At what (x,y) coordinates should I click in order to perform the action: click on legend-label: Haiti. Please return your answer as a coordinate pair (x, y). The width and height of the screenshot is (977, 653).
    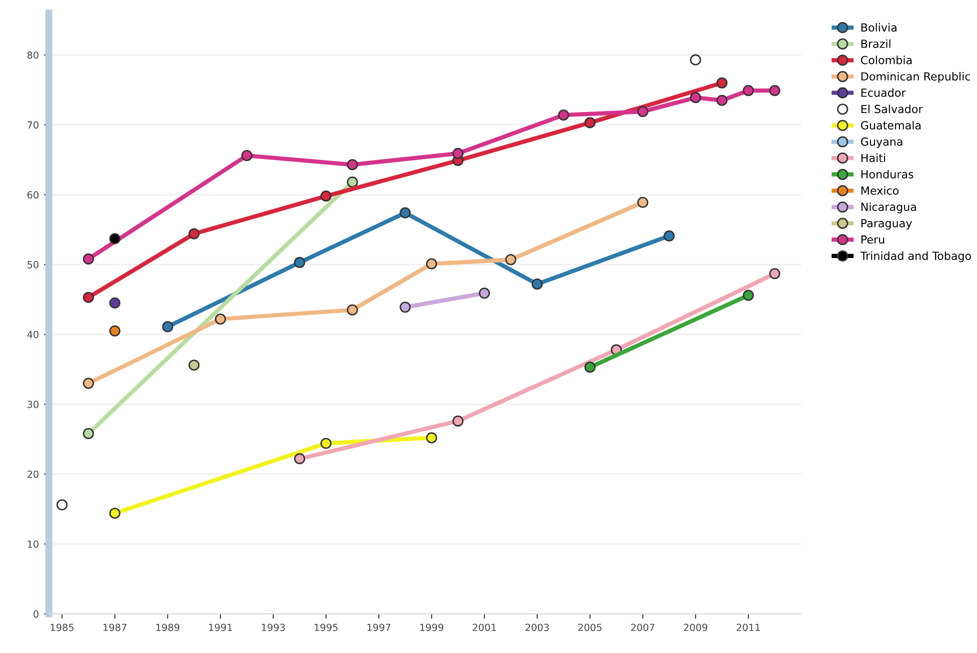
    Looking at the image, I should click on (873, 158).